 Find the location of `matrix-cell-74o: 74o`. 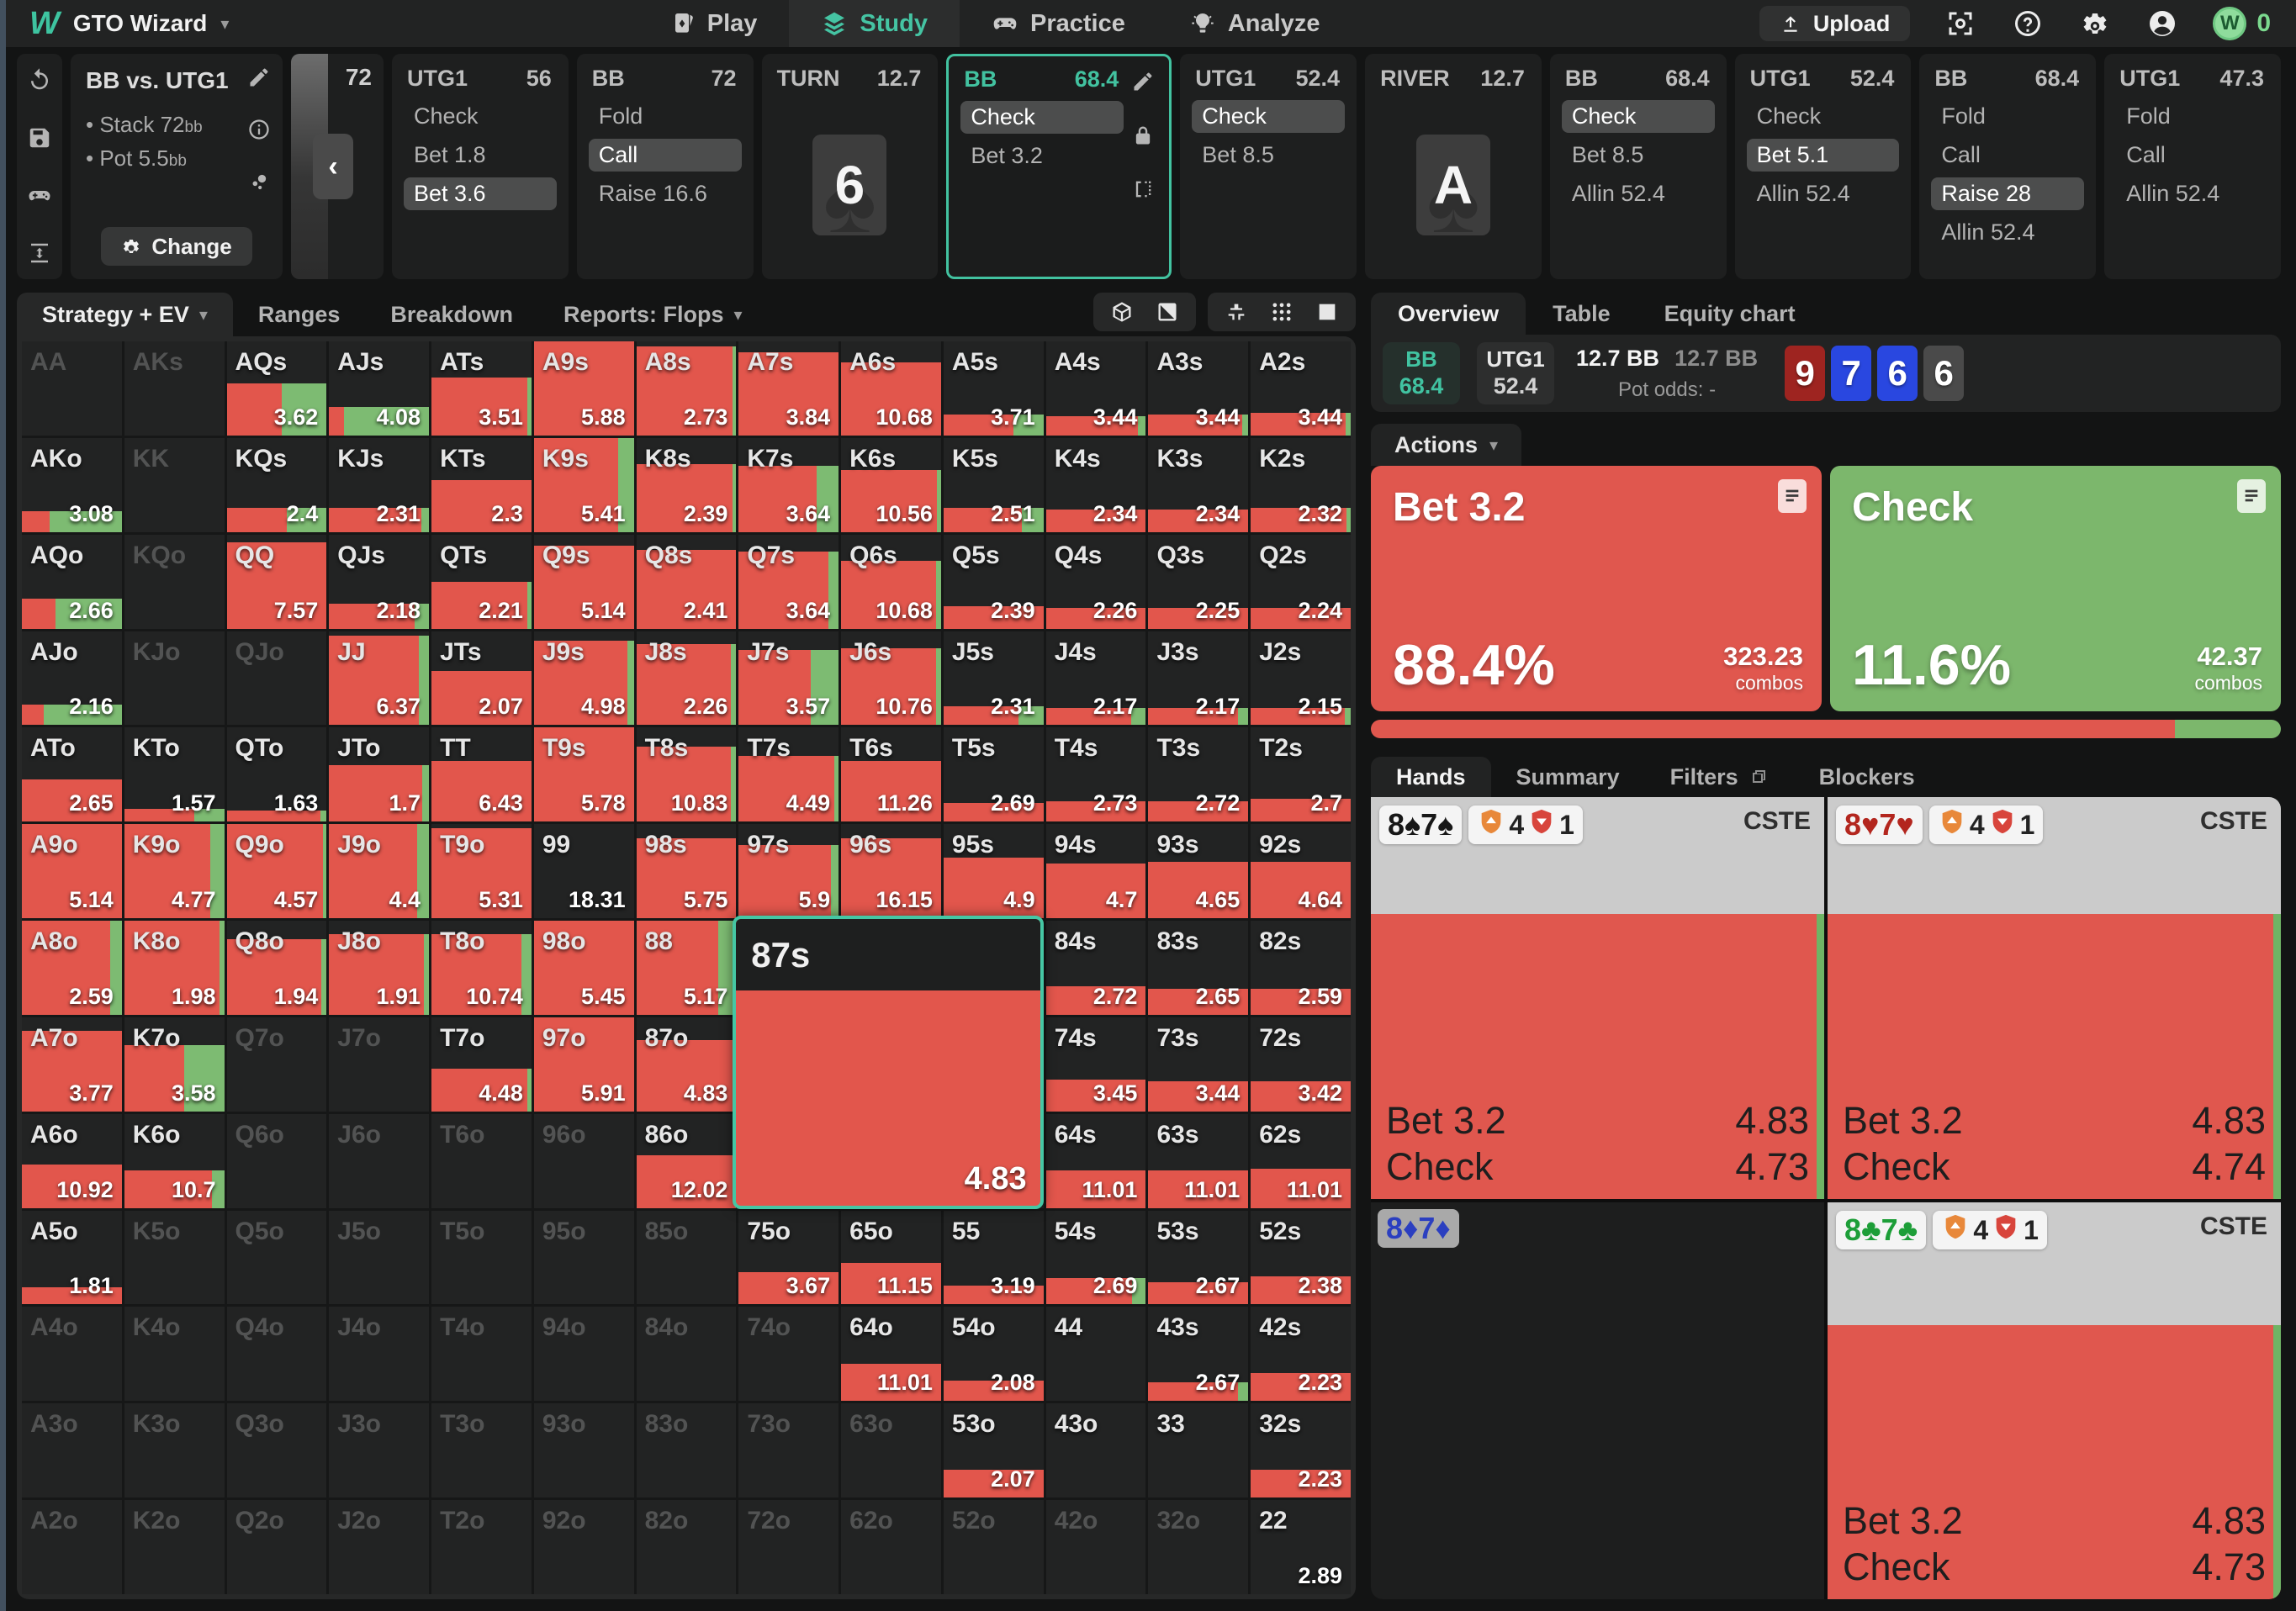

matrix-cell-74o: 74o is located at coordinates (788, 1355).